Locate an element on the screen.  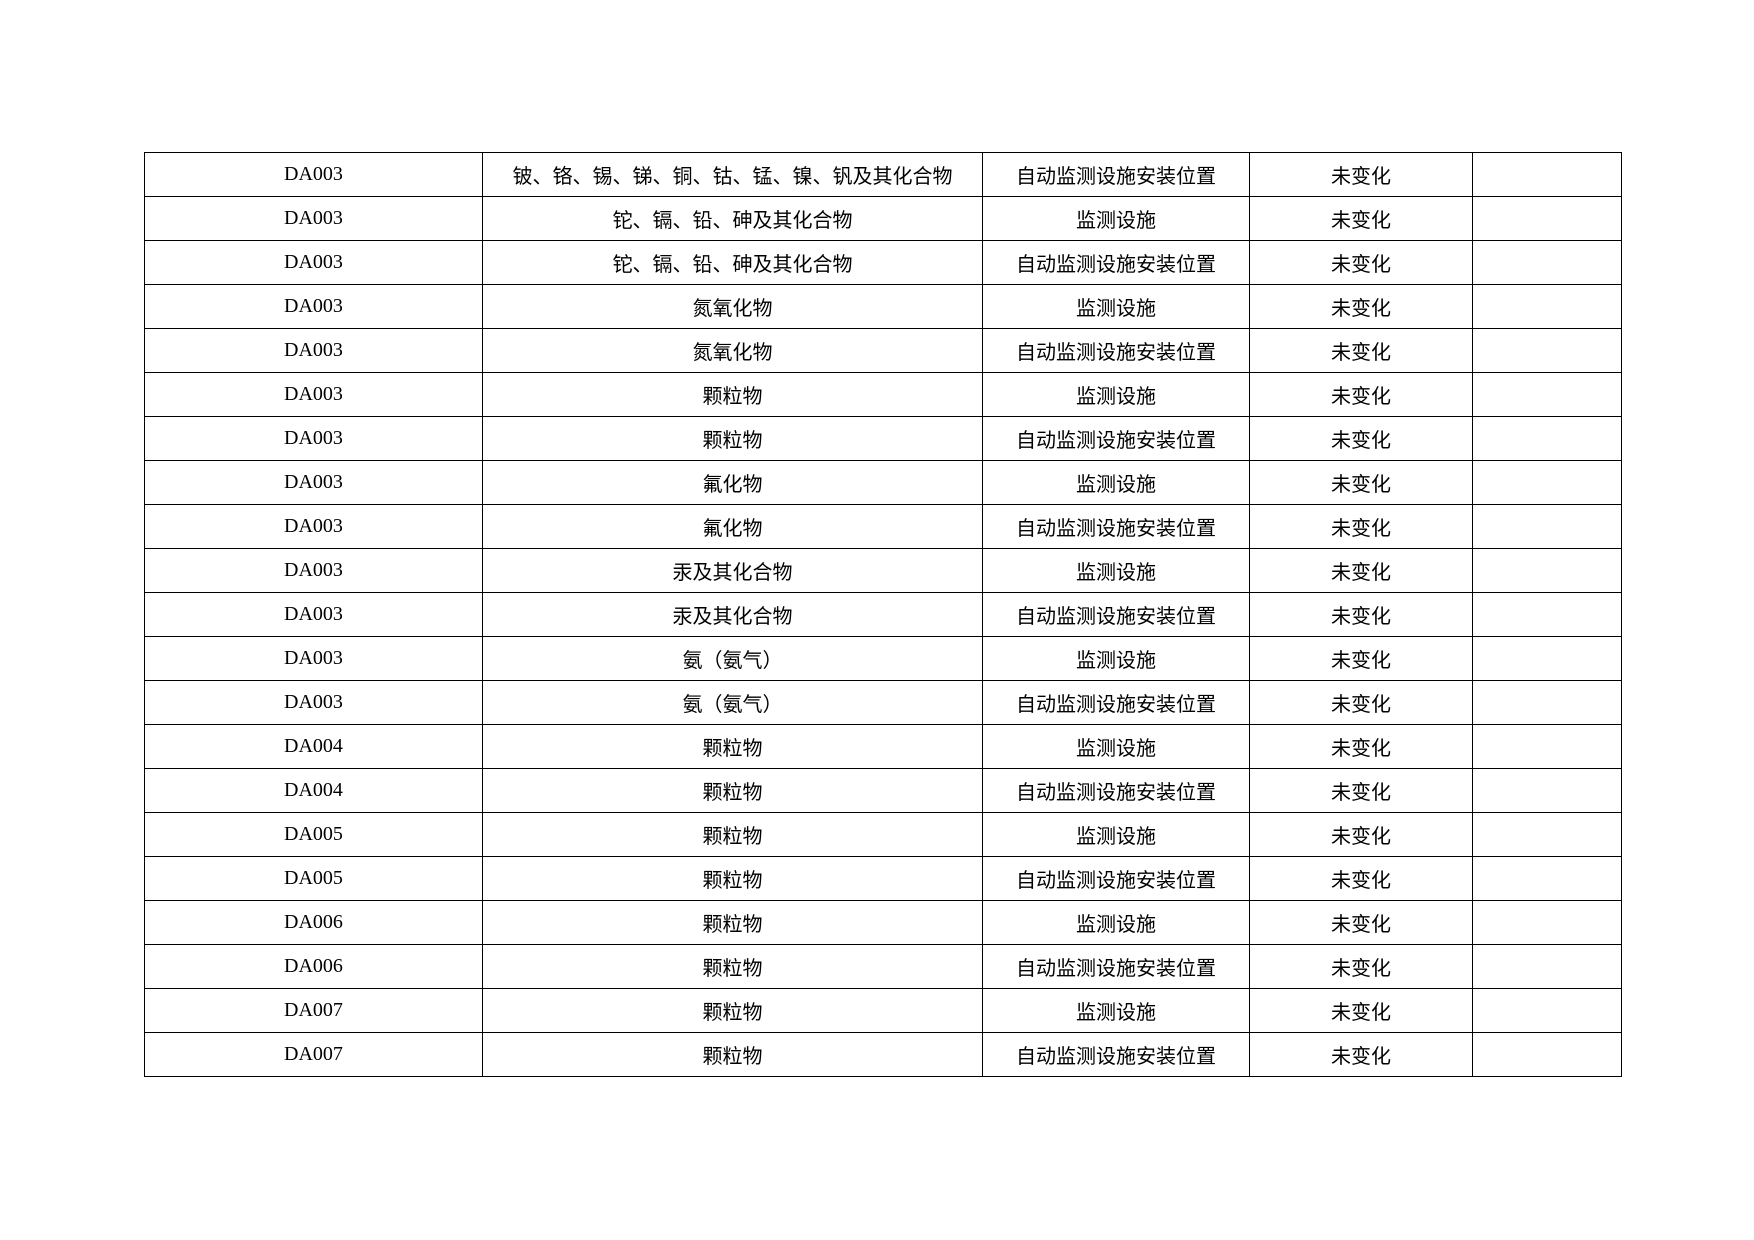
table-row: DA007 颗粒物 自动监测设施安装位置 未变化 is located at coordinates (883, 1054).